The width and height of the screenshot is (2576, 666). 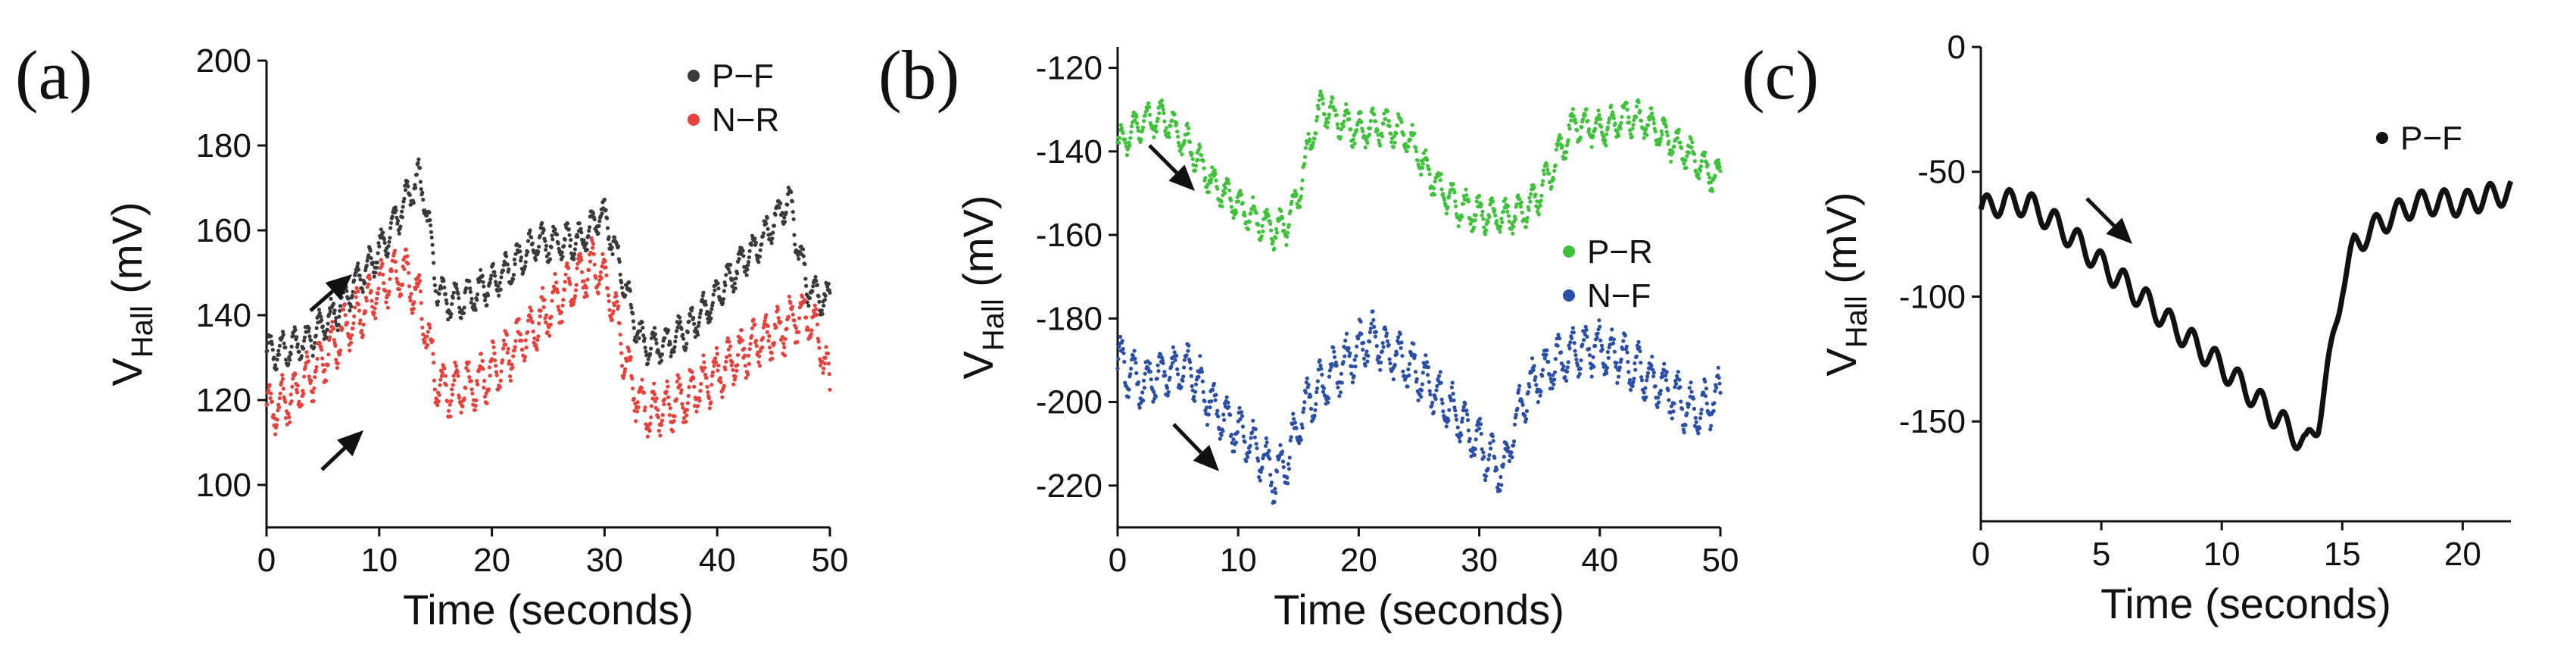 I want to click on x-tick-label: 20, so click(x=1358, y=560).